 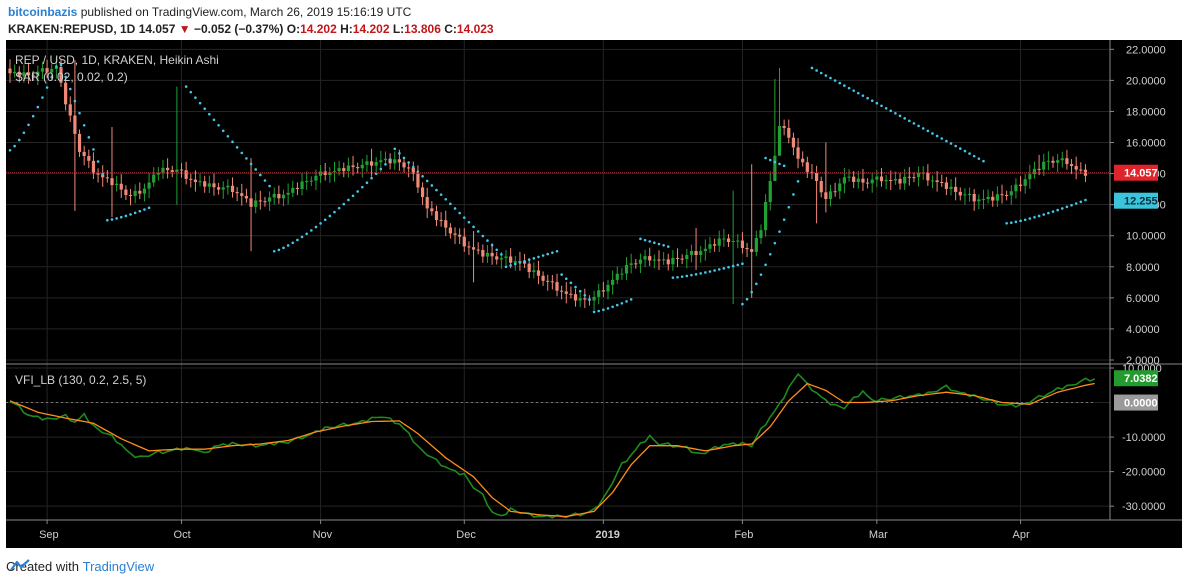 What do you see at coordinates (43, 12) in the screenshot?
I see `author-link: bitcoinbazis` at bounding box center [43, 12].